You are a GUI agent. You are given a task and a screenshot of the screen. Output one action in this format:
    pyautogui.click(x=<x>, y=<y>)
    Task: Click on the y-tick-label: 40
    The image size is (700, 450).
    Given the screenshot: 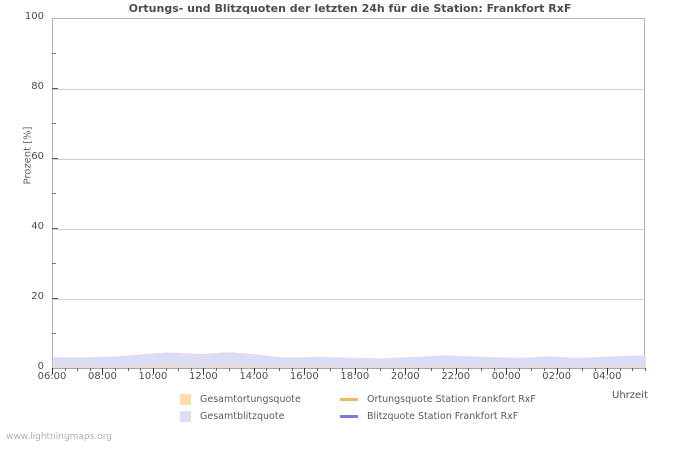 What is the action you would take?
    pyautogui.click(x=37, y=226)
    